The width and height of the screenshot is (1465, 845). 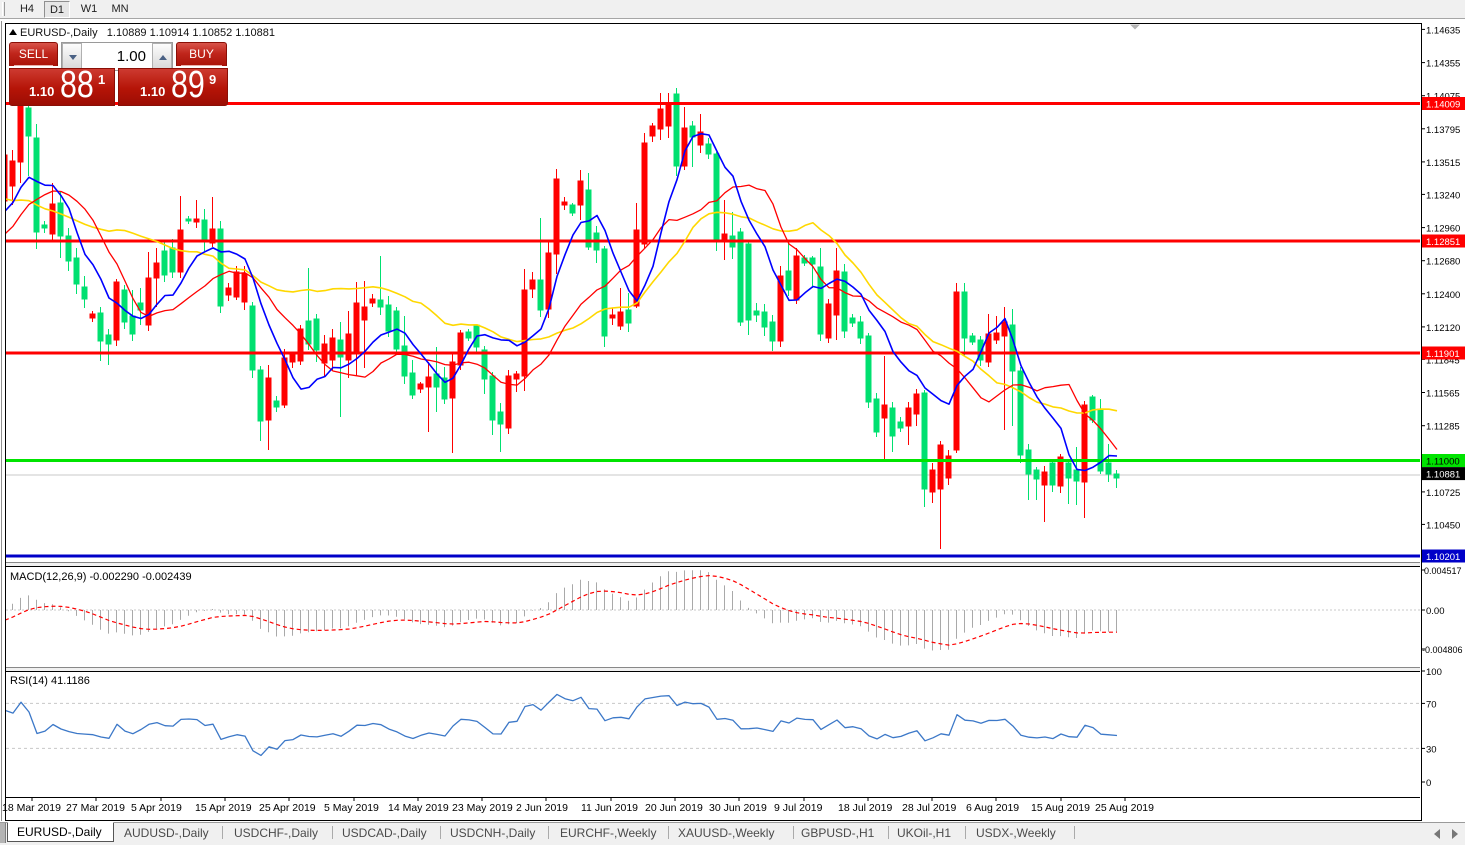 What do you see at coordinates (1443, 525) in the screenshot?
I see `svg-text: 1.10450` at bounding box center [1443, 525].